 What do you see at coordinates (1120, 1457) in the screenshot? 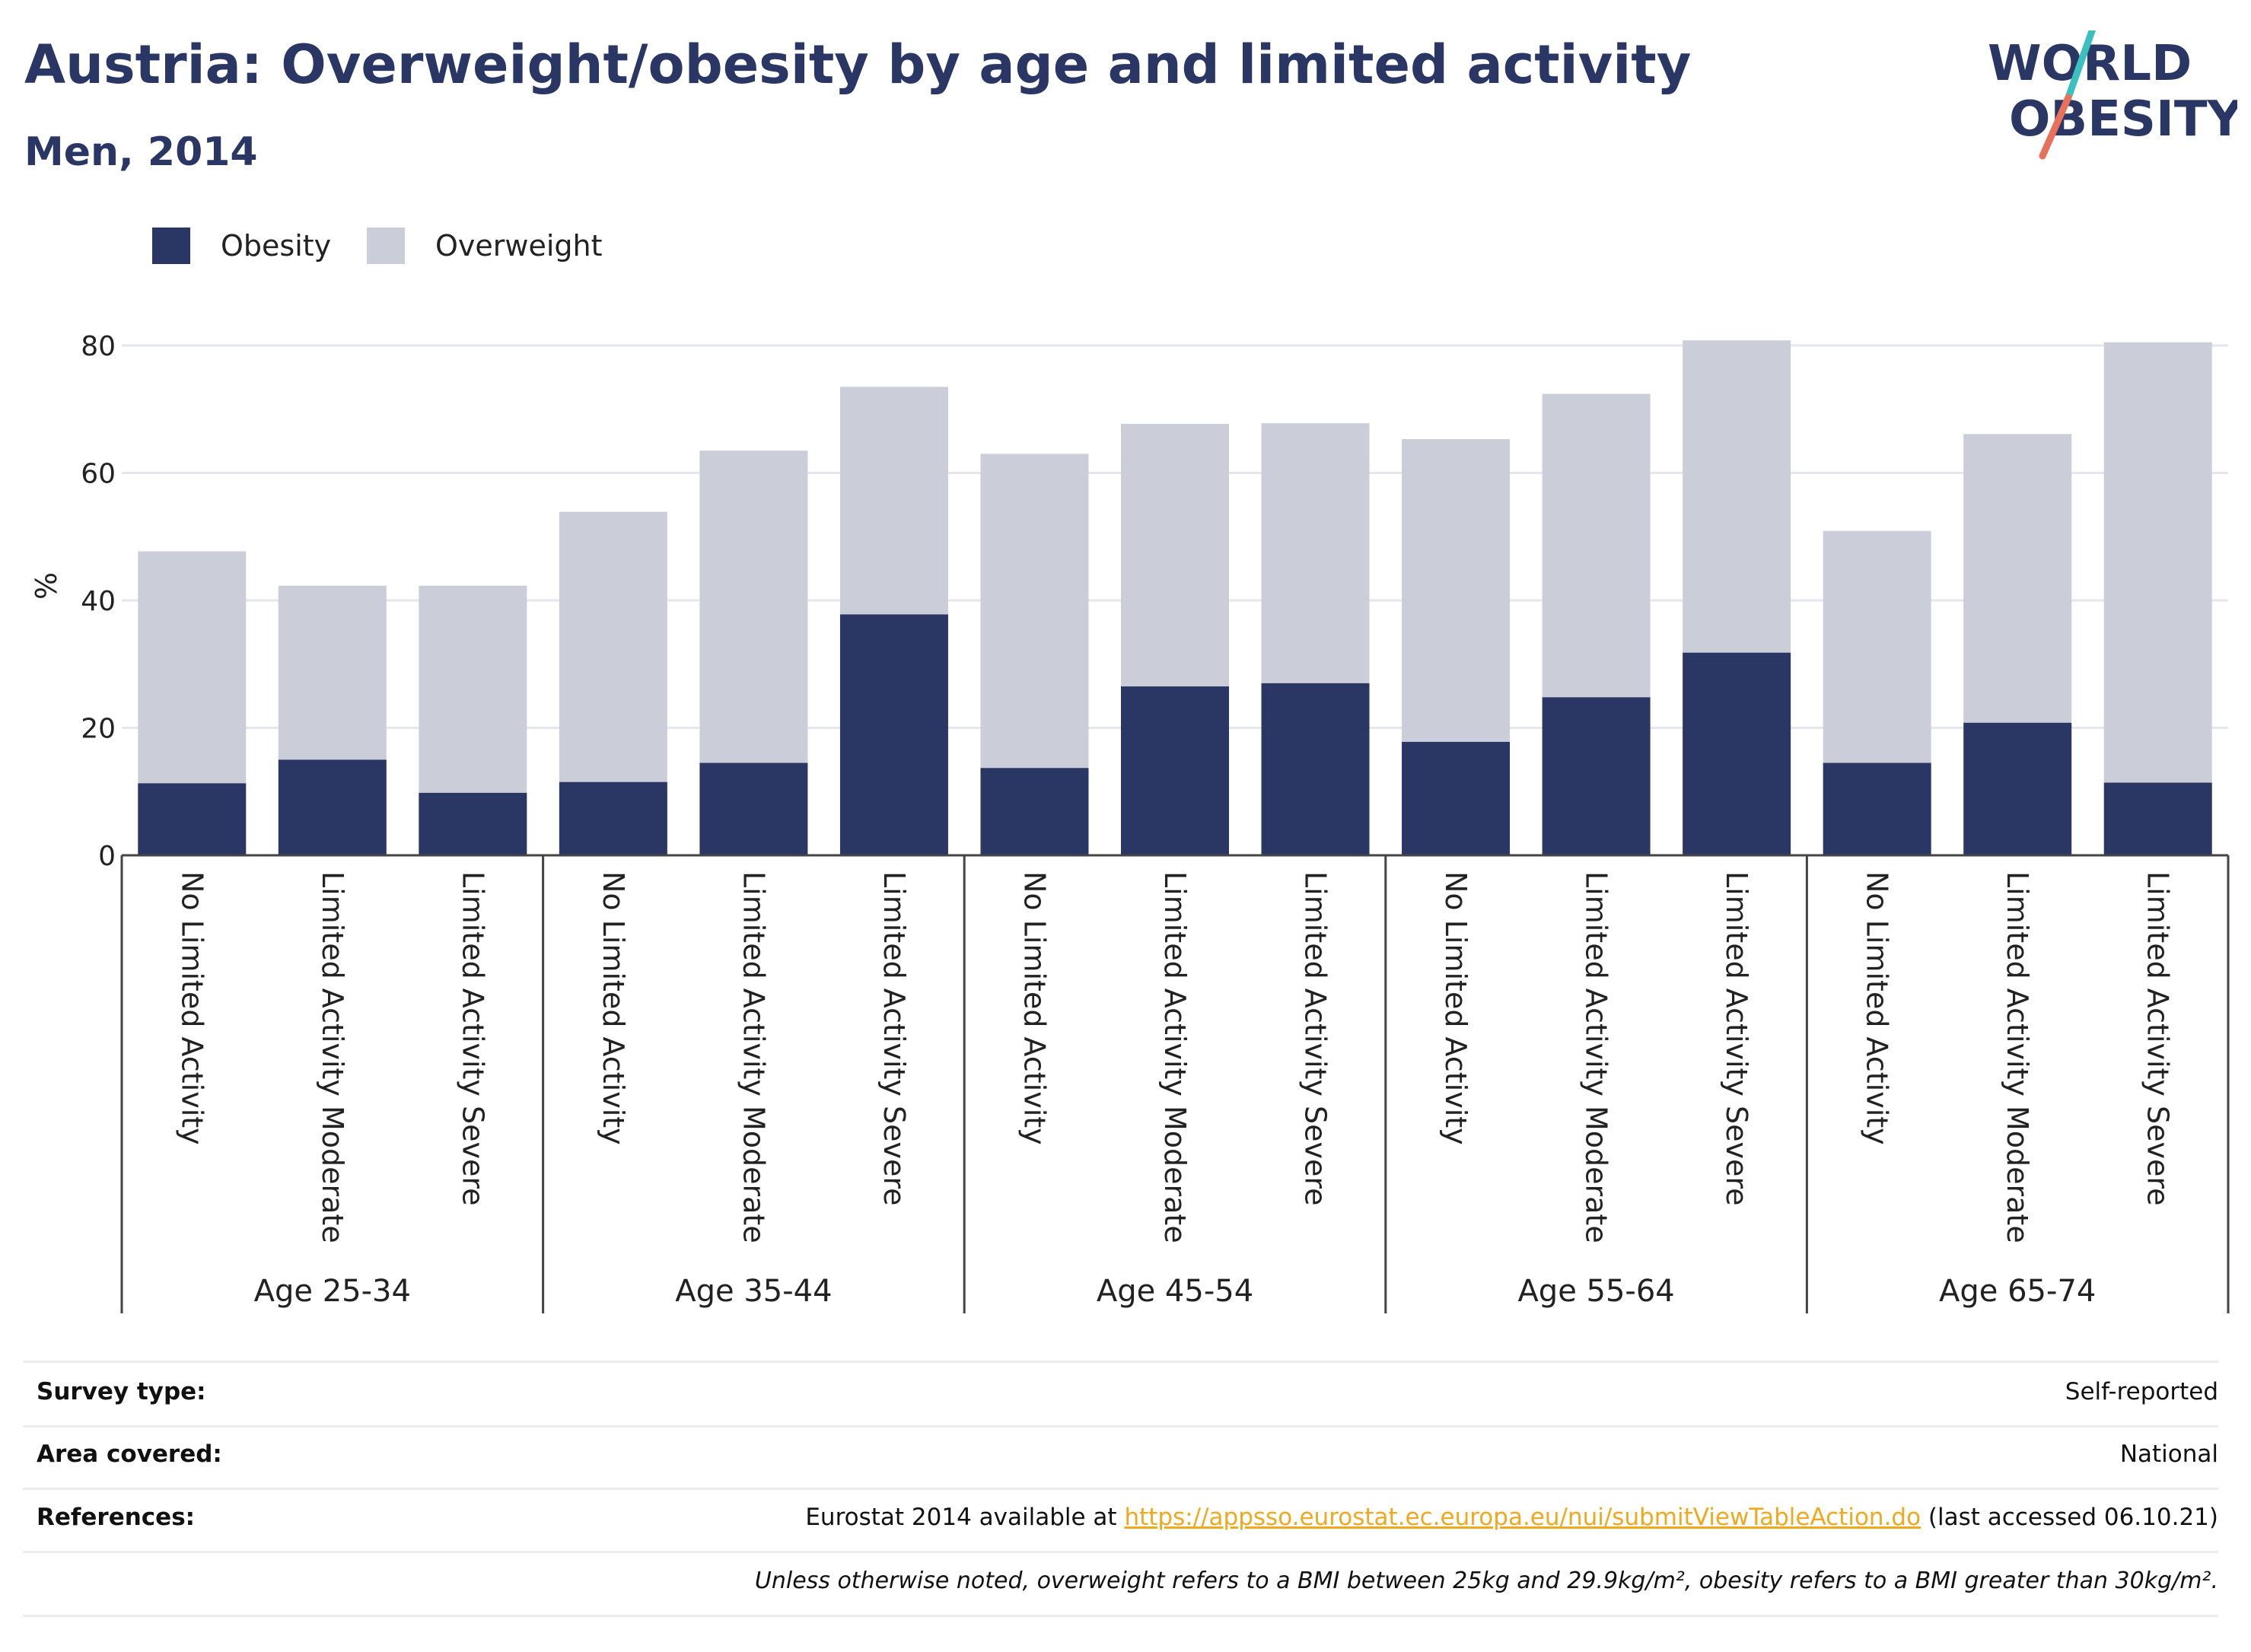
I see `meta-row-area: Area covered: National` at bounding box center [1120, 1457].